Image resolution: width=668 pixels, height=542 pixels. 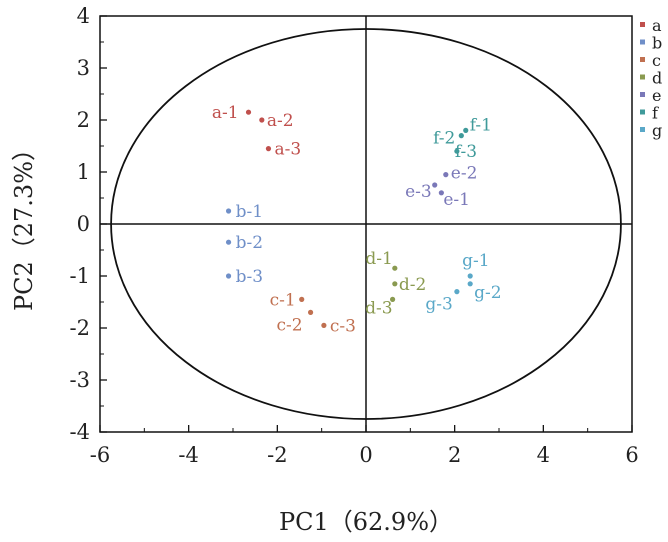 I want to click on legend-label: c, so click(x=656, y=60).